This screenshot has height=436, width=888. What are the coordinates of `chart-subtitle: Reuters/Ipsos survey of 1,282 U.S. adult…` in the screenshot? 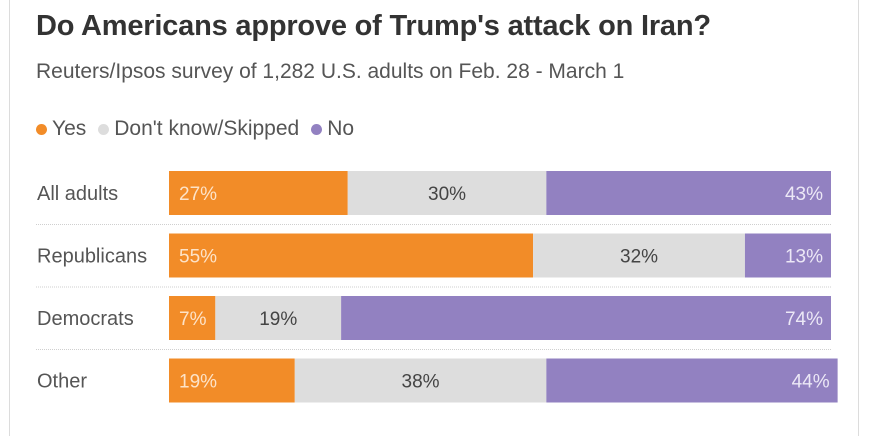 It's located at (330, 71).